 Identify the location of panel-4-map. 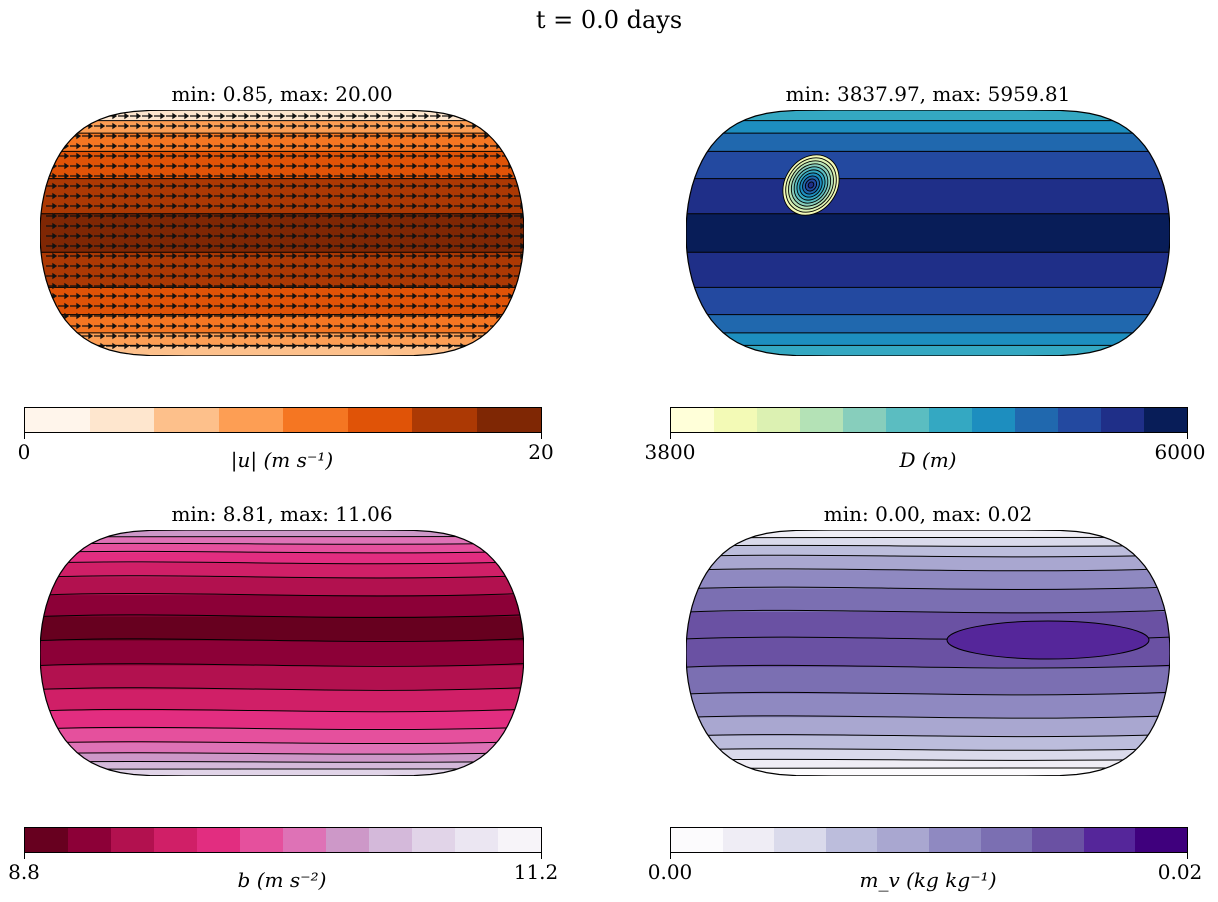
(928, 653).